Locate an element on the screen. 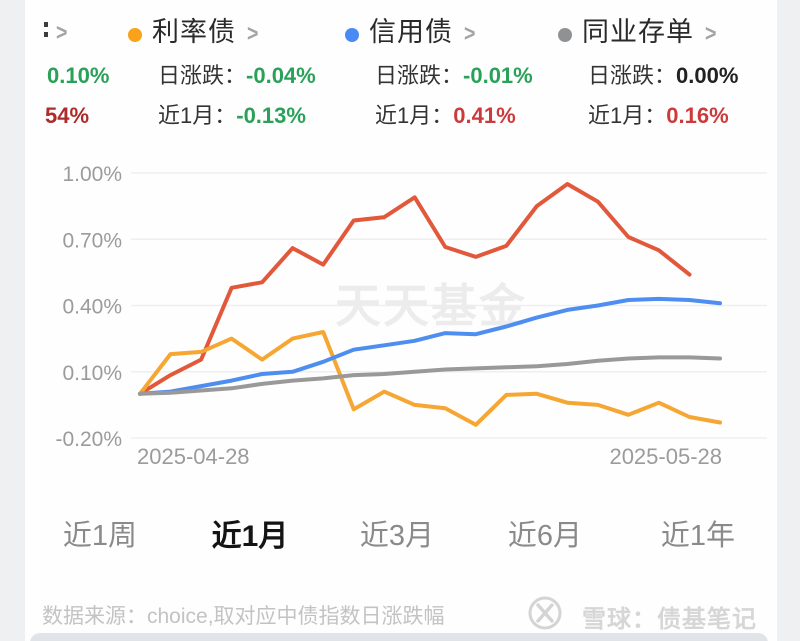 The height and width of the screenshot is (641, 800). month-change-value: 0.41% is located at coordinates (484, 115).